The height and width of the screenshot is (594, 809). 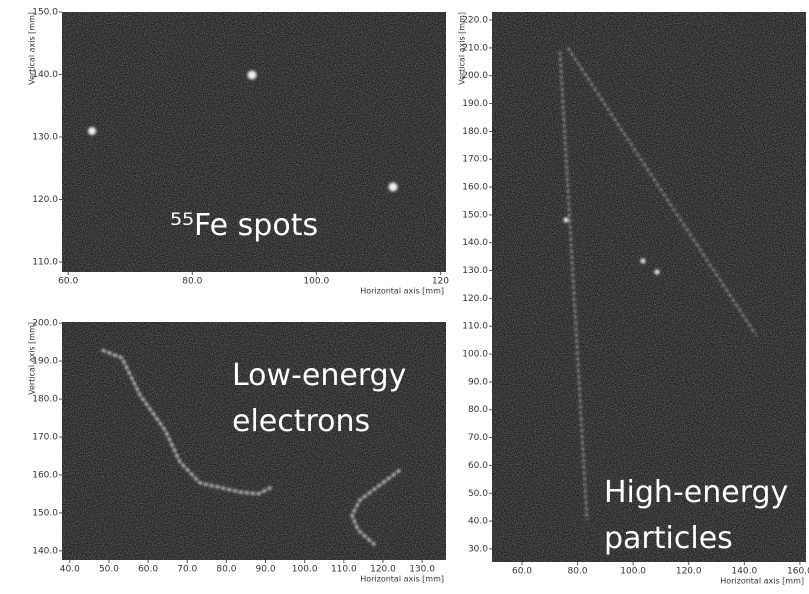 What do you see at coordinates (244, 225) in the screenshot?
I see `annotation: ⁵⁵Fe spots` at bounding box center [244, 225].